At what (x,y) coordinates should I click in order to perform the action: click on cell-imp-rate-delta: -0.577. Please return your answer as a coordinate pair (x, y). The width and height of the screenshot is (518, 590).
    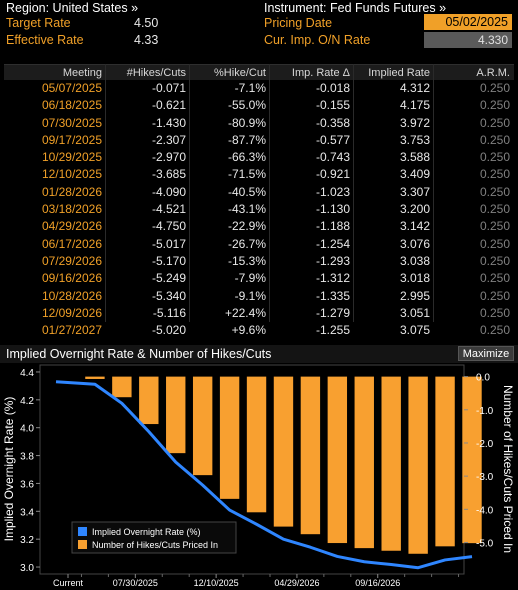
    Looking at the image, I should click on (332, 139).